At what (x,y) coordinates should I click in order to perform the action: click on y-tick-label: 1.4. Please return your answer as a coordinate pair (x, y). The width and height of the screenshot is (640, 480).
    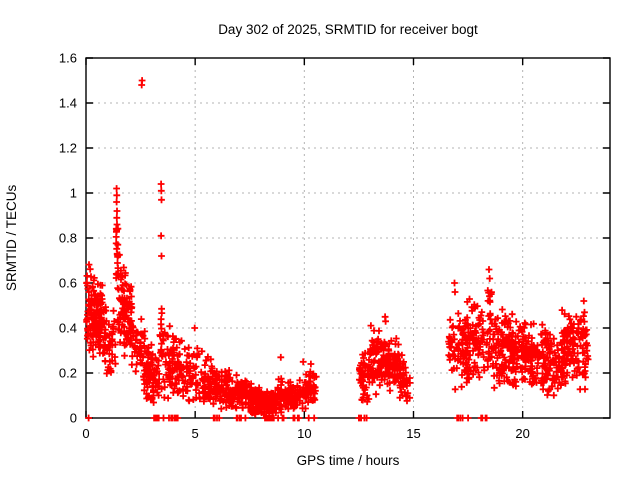
    Looking at the image, I should click on (68, 103).